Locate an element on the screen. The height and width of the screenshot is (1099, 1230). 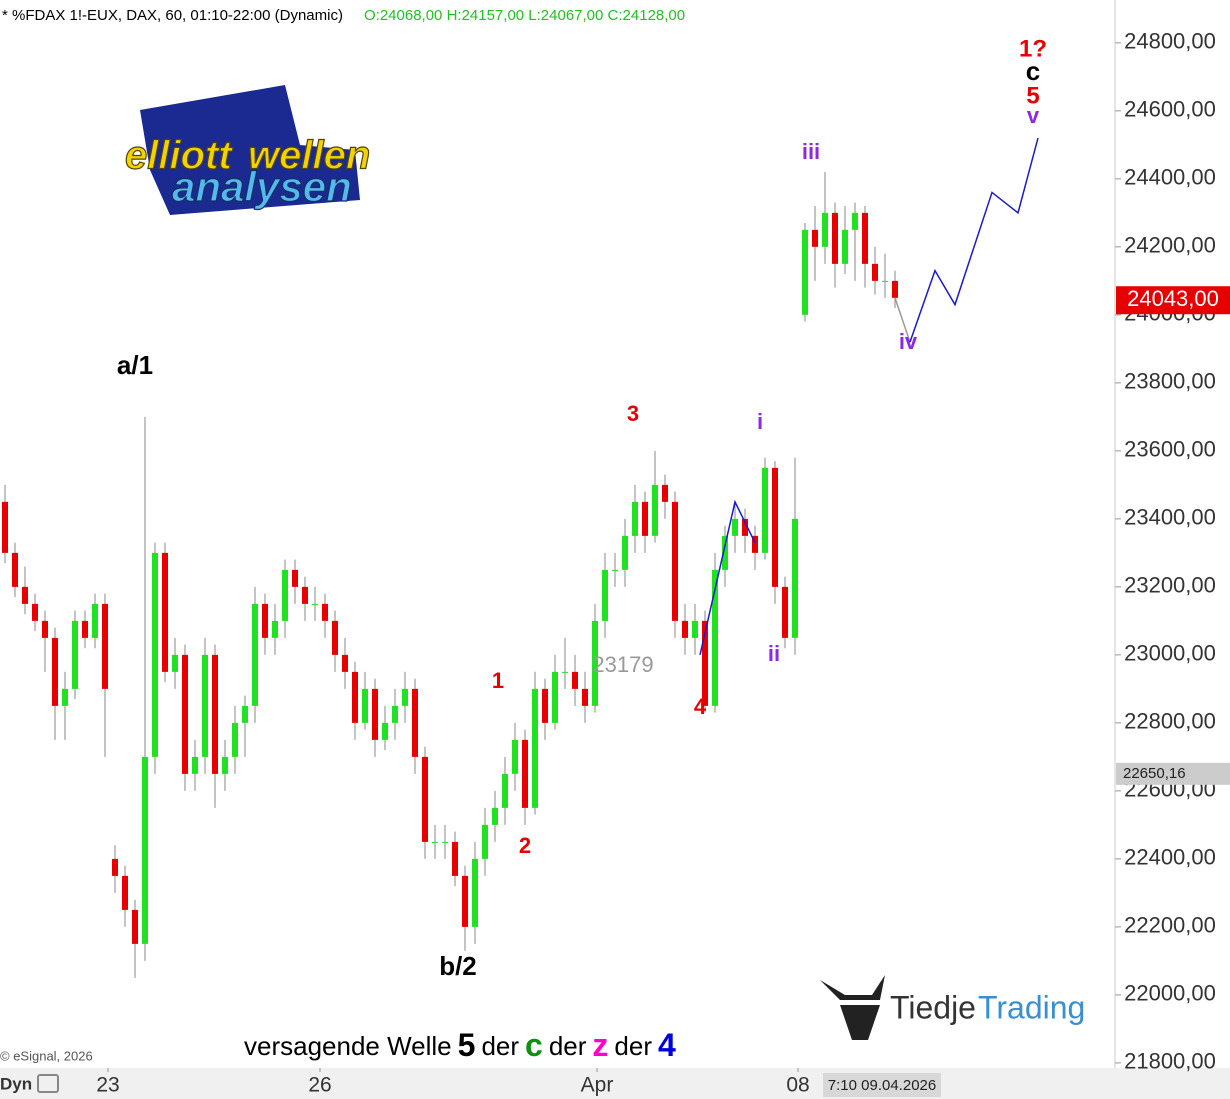
copyright: © eSignal, 2026 is located at coordinates (46, 1055).